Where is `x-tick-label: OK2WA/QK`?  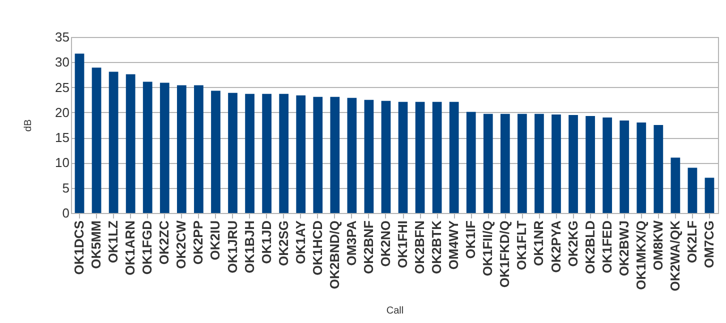
x-tick-label: OK2WA/QK is located at coordinates (674, 256).